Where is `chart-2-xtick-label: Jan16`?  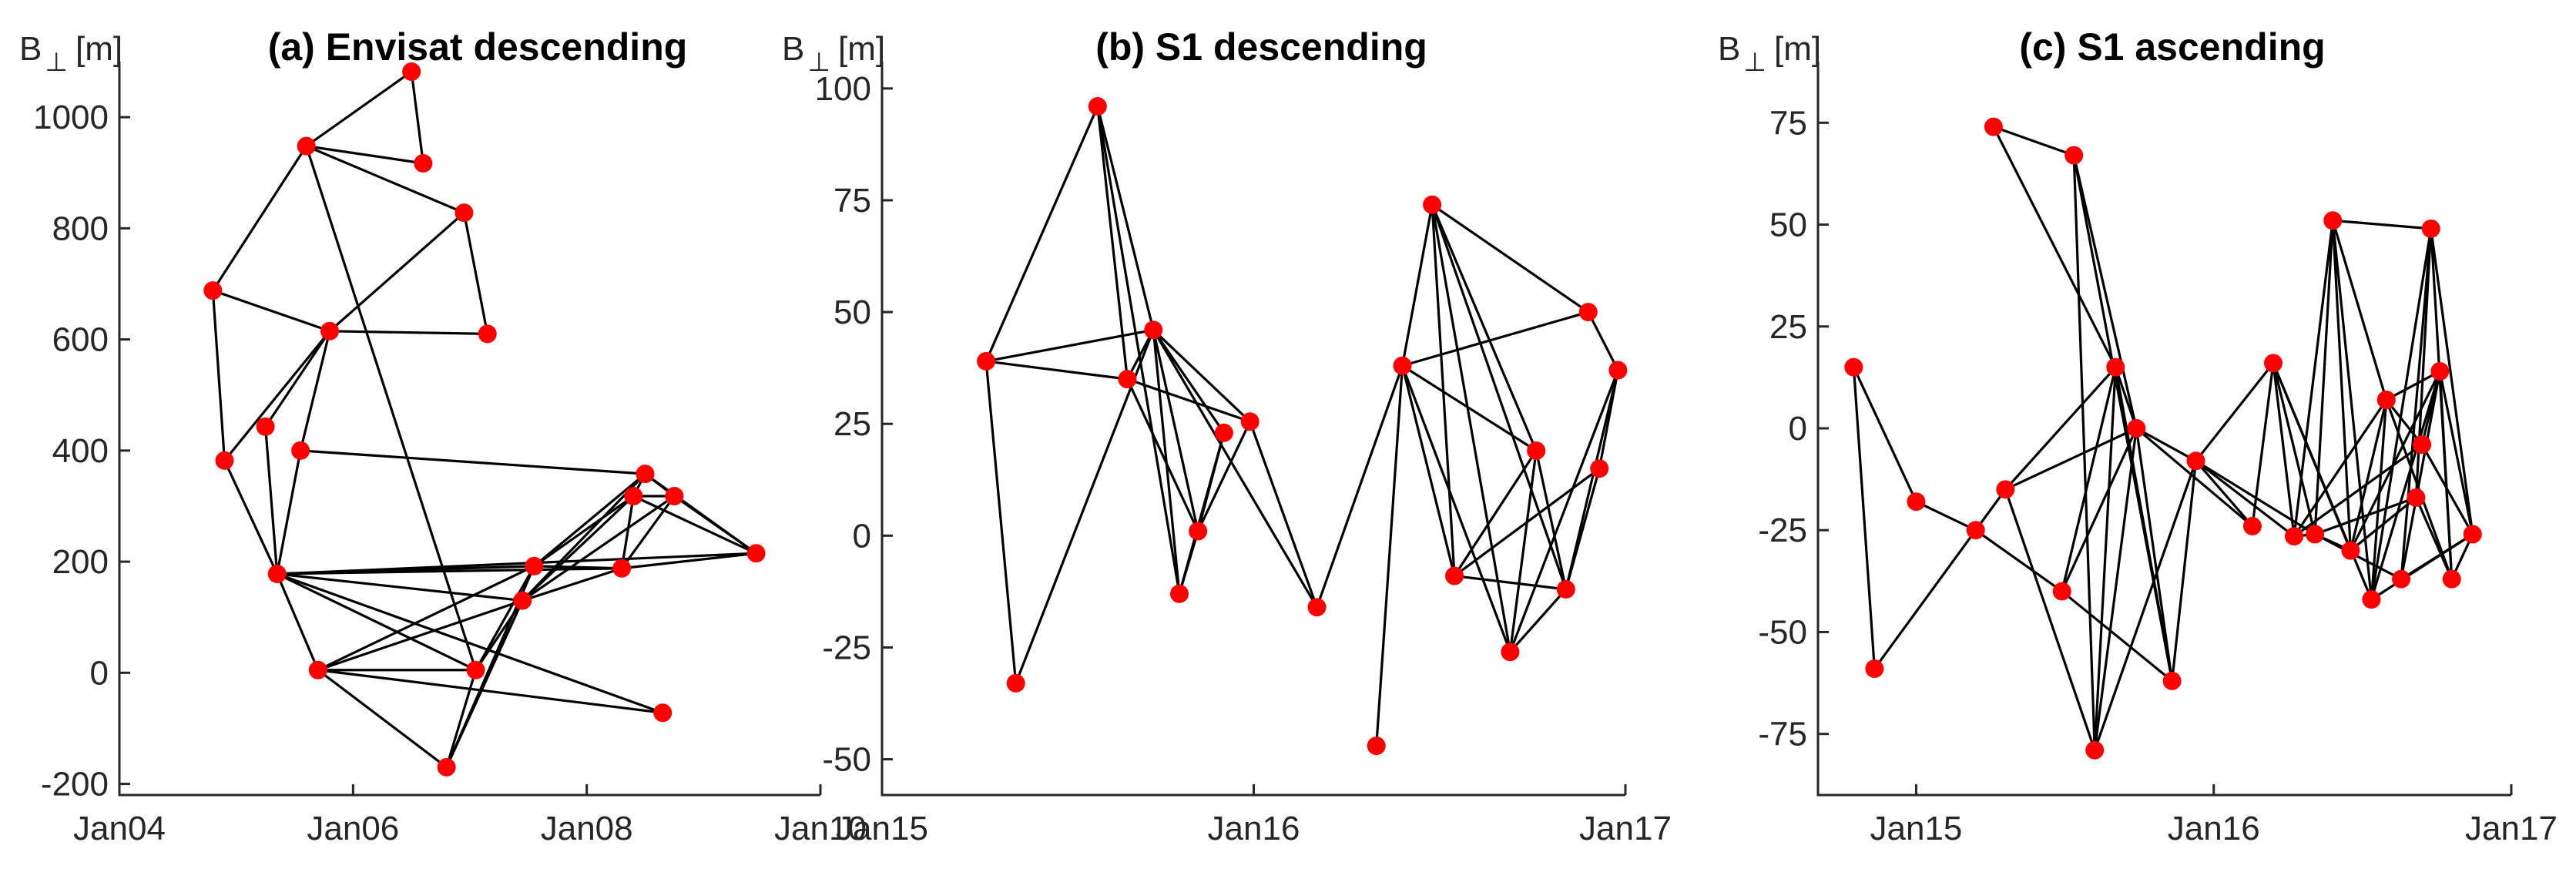 chart-2-xtick-label: Jan16 is located at coordinates (1254, 828).